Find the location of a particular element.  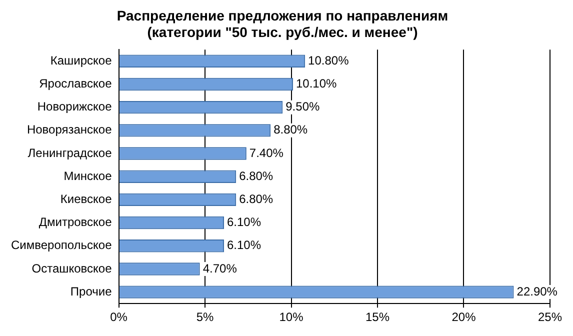

data-label: 10.10% is located at coordinates (317, 83).